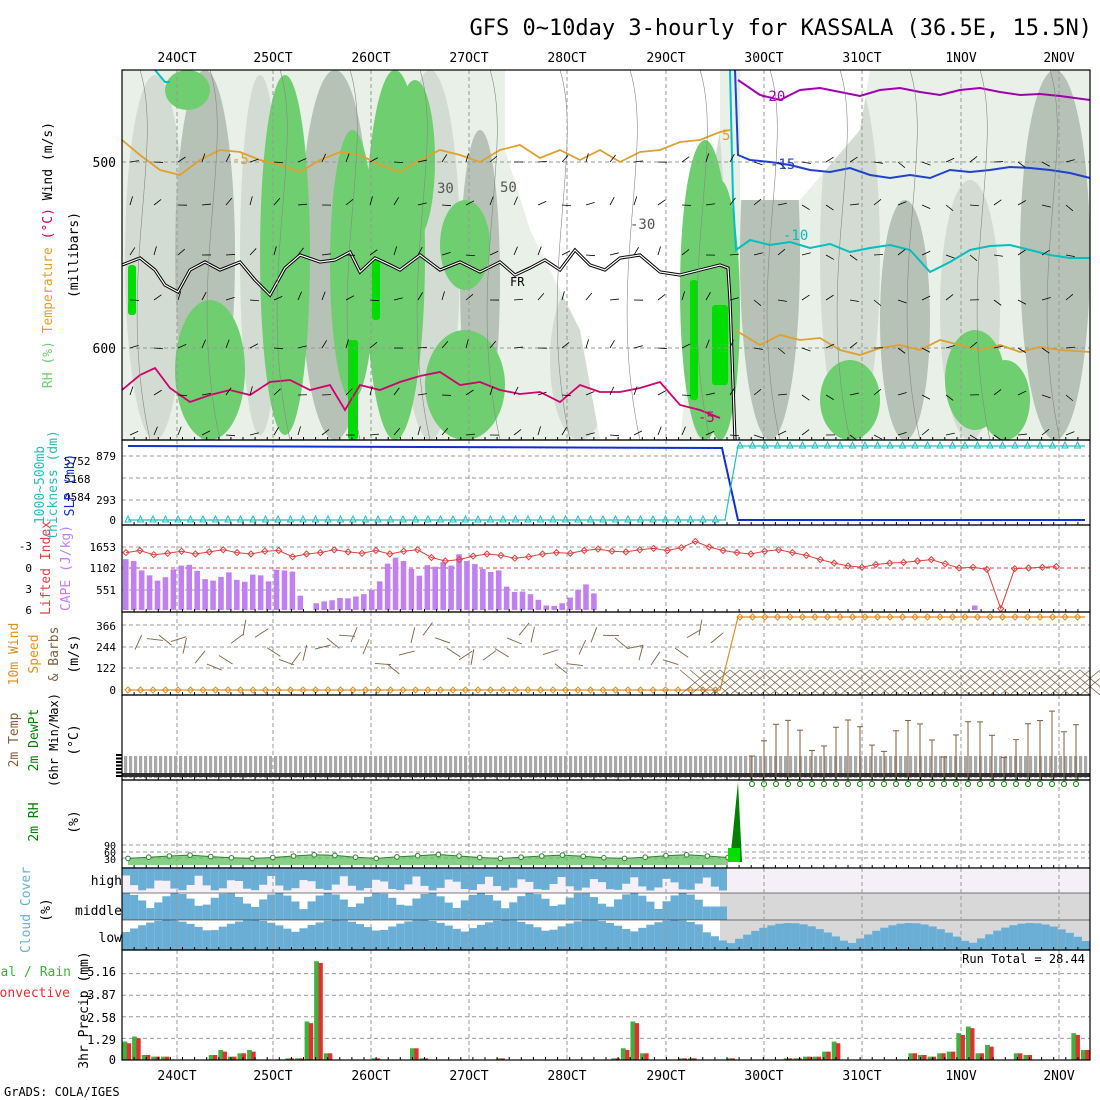 This screenshot has width=1100, height=1100. Describe the element at coordinates (736, 822) in the screenshot. I see `rh-spike` at that location.